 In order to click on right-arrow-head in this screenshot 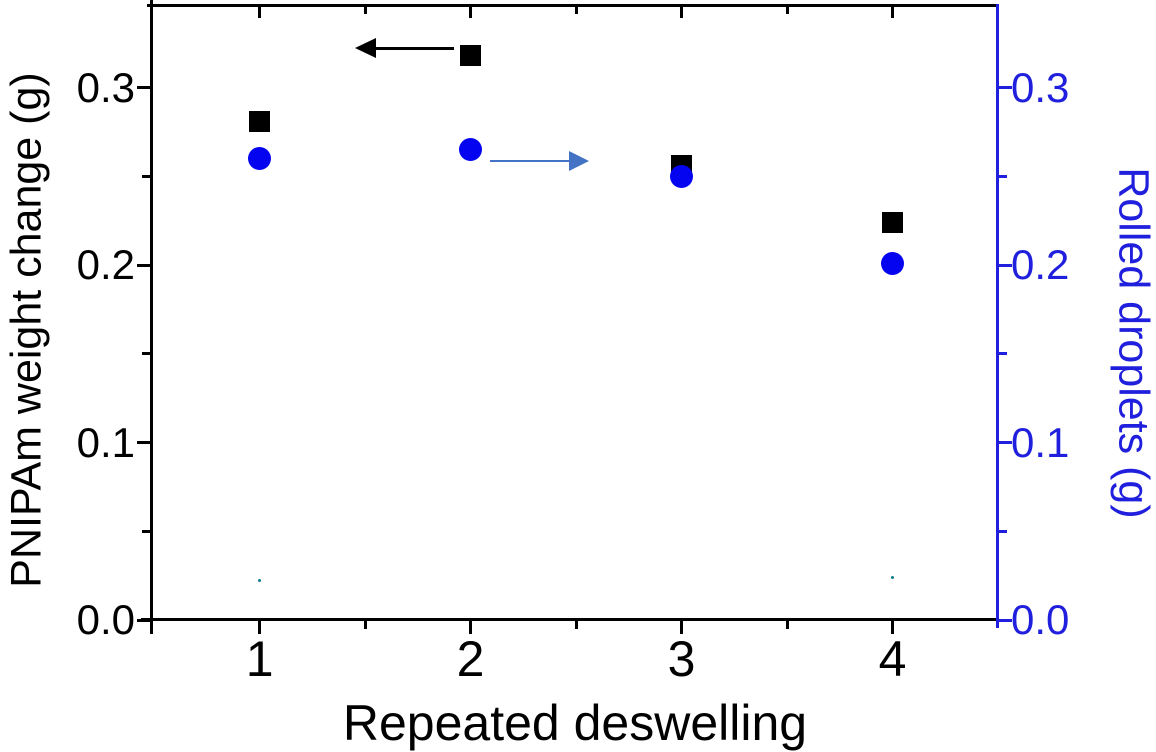, I will do `click(578, 160)`.